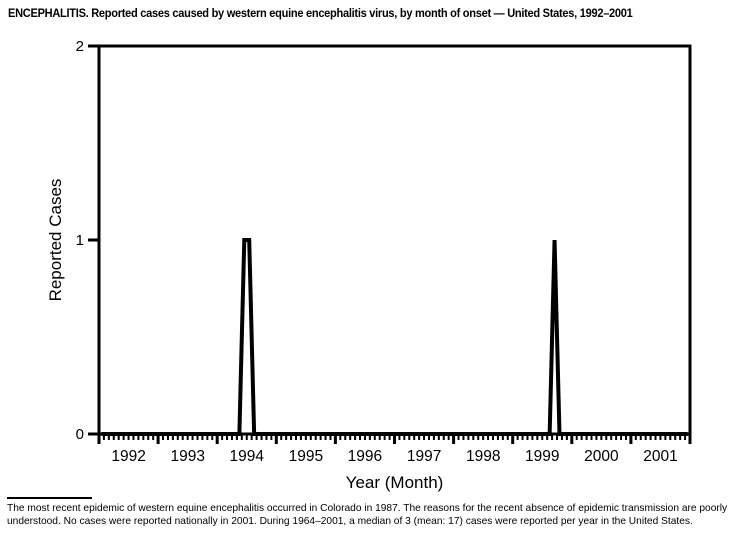  I want to click on x-axis-year-label: 1998, so click(483, 456).